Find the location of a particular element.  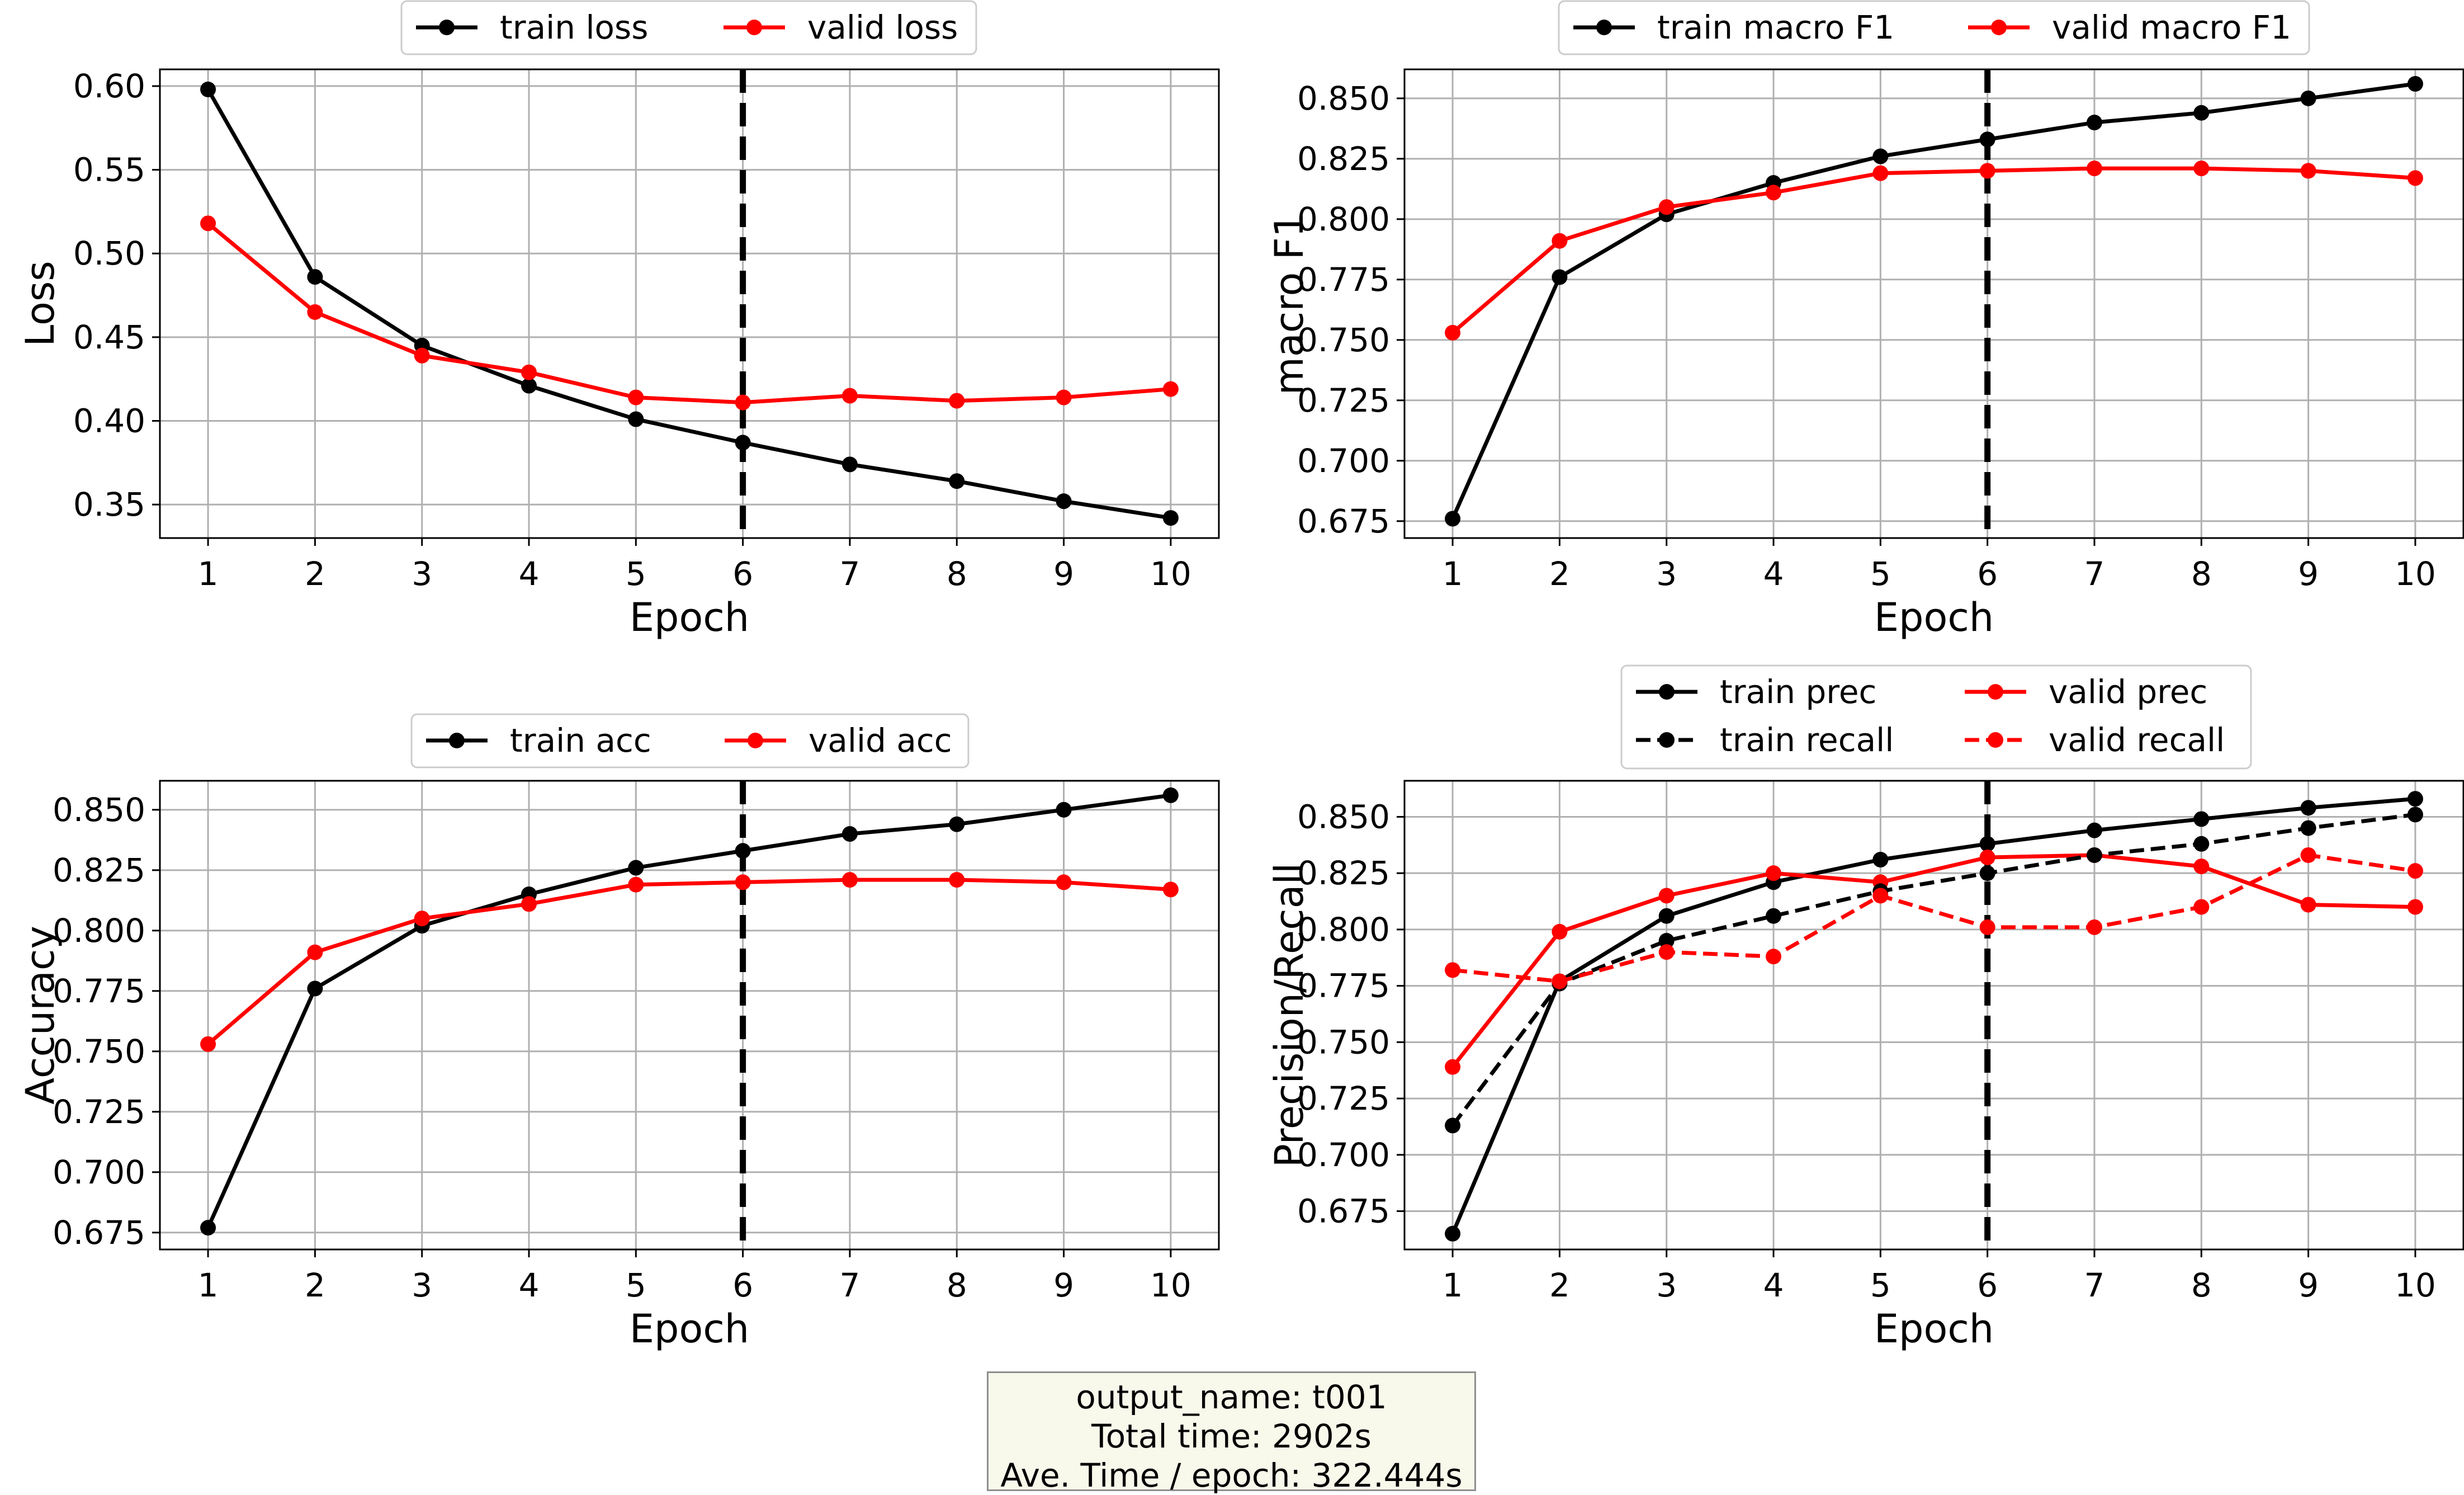

legend-label: train loss is located at coordinates (574, 27).